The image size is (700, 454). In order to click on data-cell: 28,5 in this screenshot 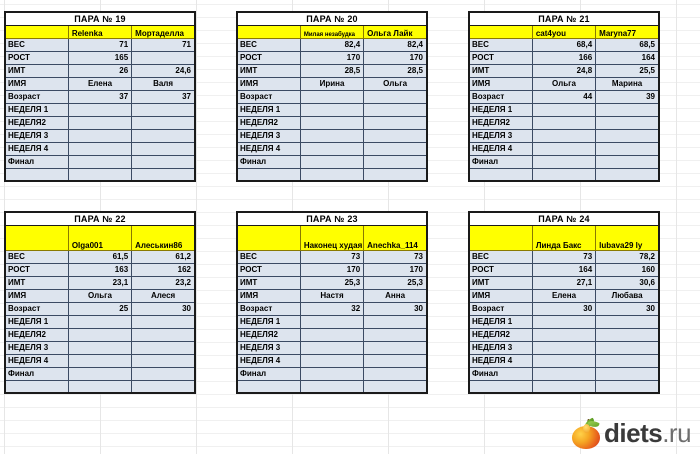, I will do `click(395, 70)`.